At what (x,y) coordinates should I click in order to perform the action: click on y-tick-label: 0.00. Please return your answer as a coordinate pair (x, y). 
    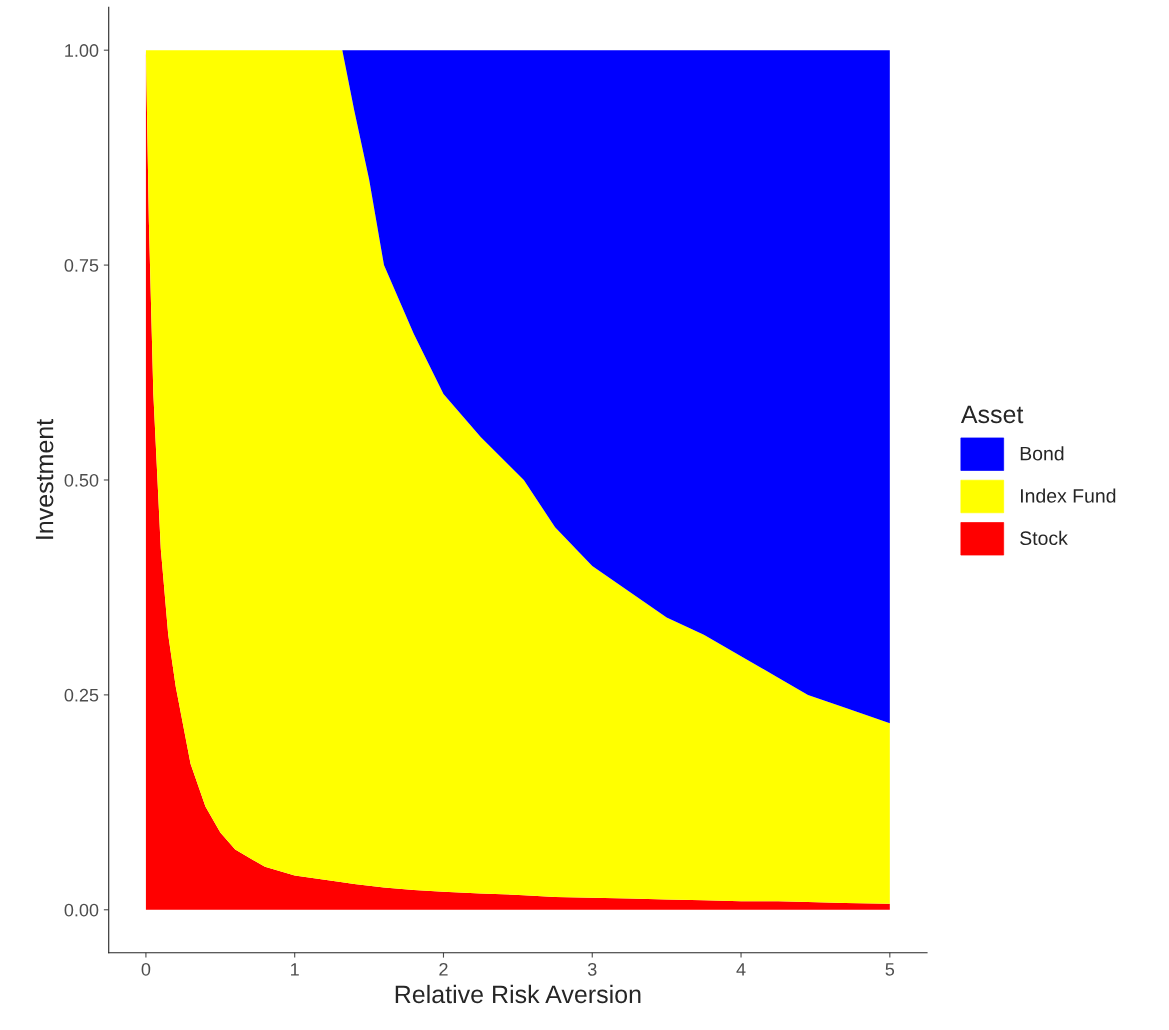
    Looking at the image, I should click on (81, 910).